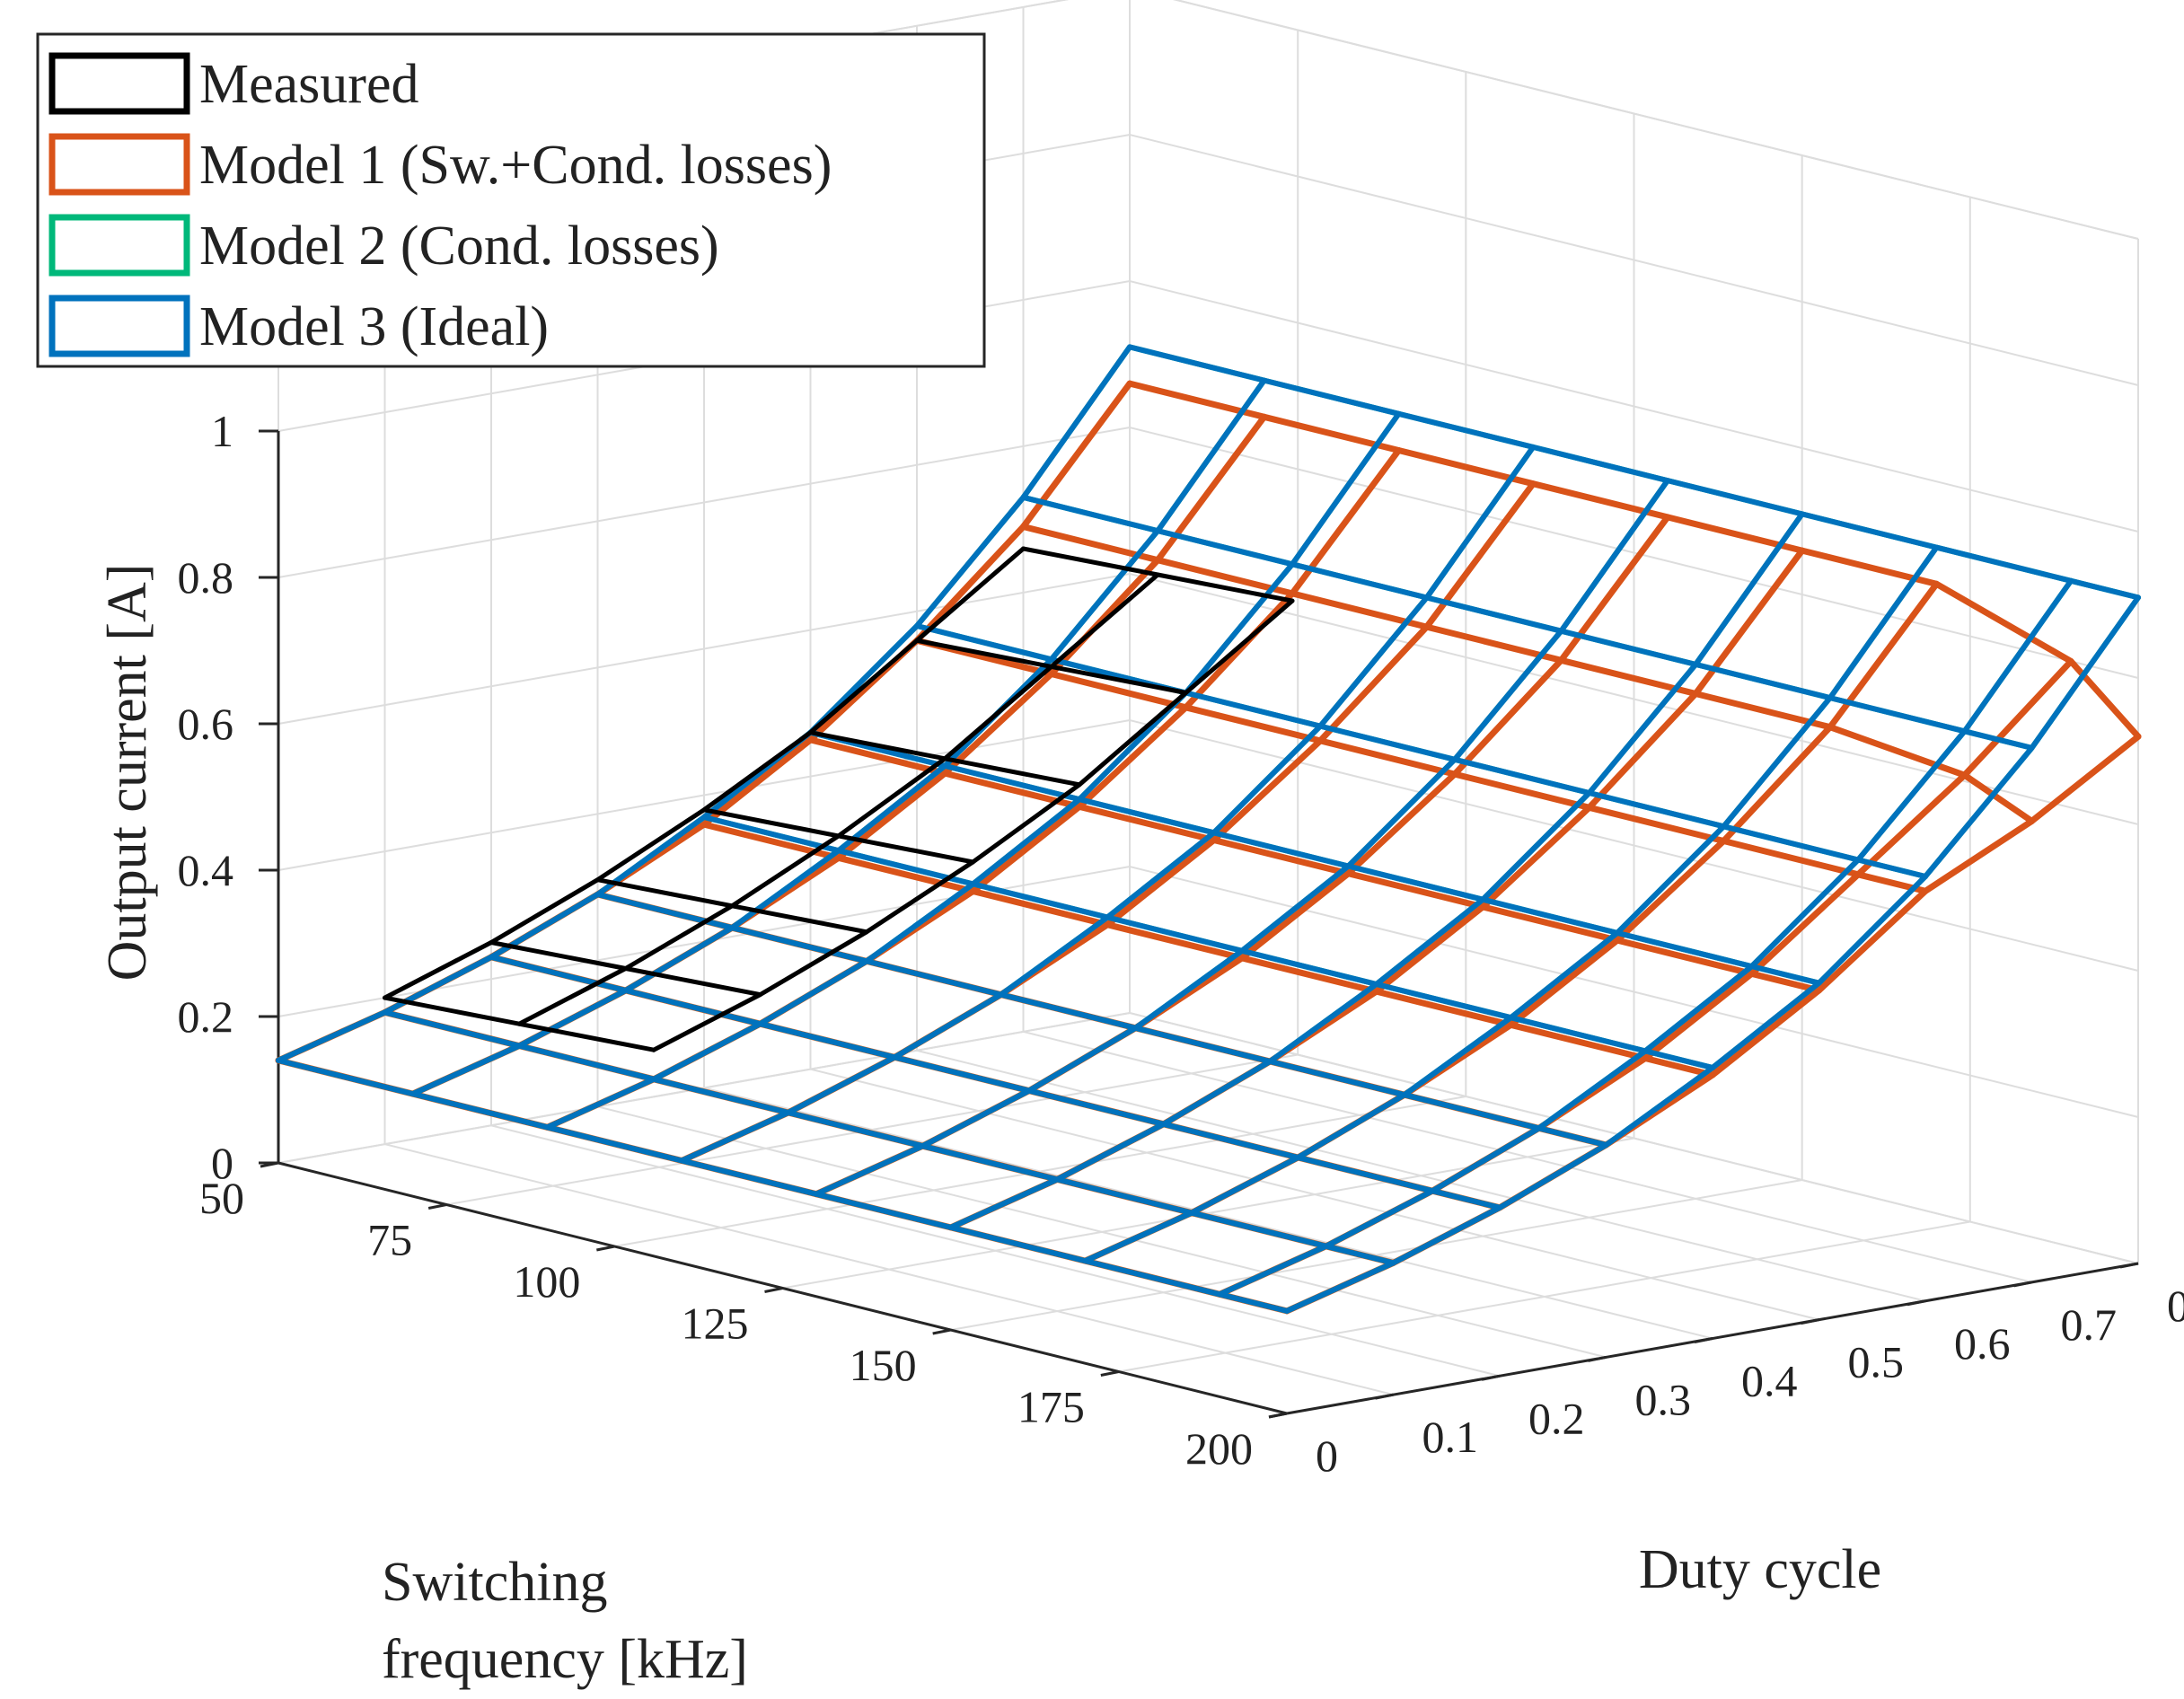 This screenshot has height=1699, width=2184. Describe the element at coordinates (222, 431) in the screenshot. I see `current-tick-label: 1` at that location.